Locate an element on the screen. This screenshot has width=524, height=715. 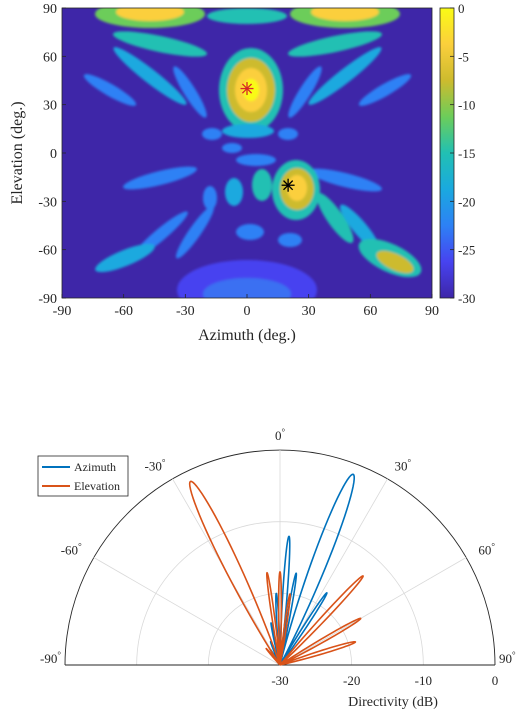
polar-angle-label: 0° is located at coordinates (280, 435).